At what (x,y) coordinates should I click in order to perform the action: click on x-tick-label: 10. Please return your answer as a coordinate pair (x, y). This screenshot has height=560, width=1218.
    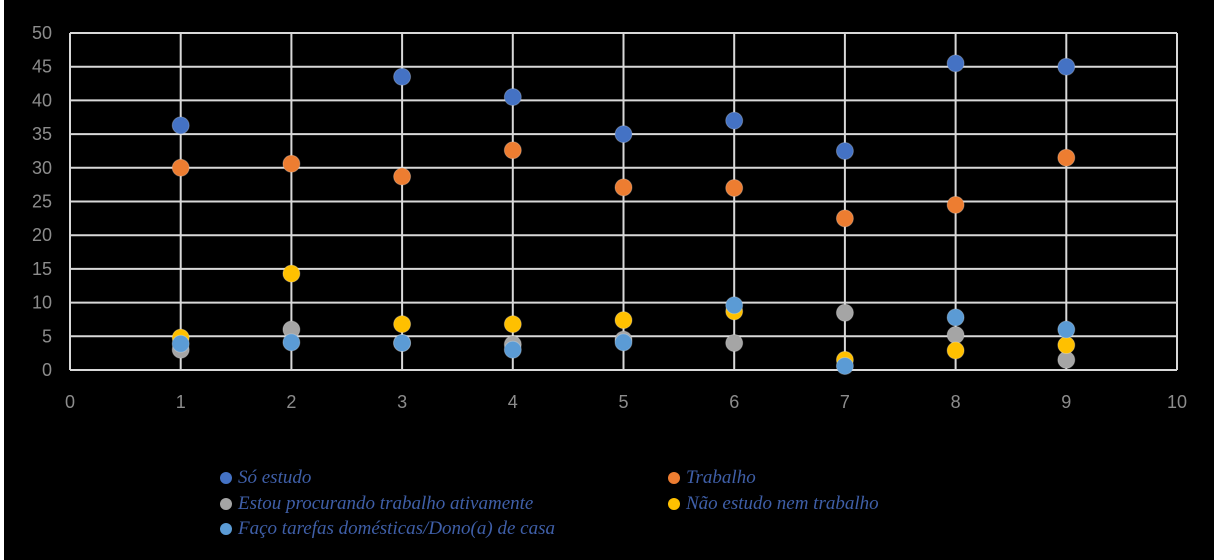
    Looking at the image, I should click on (1177, 402).